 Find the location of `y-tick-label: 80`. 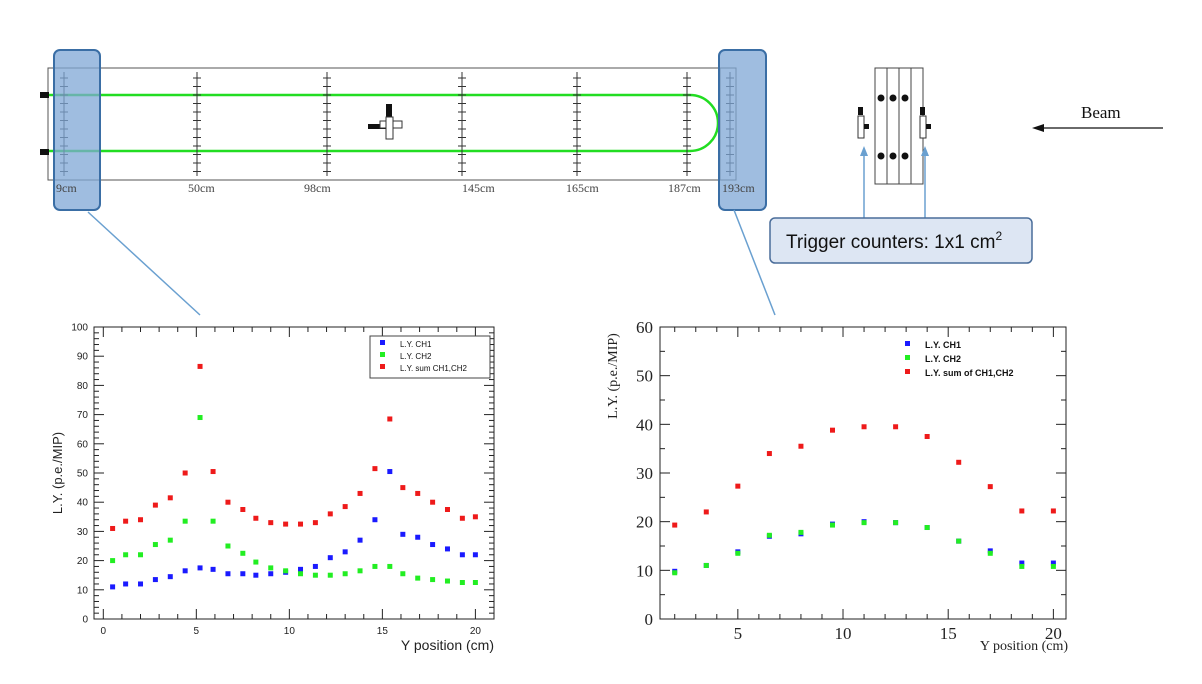

y-tick-label: 80 is located at coordinates (83, 386).